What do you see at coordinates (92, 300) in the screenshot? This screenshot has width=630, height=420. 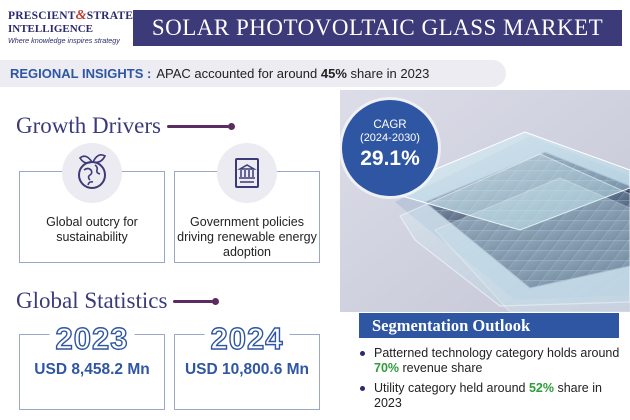 I see `global-statistics-title: Global Statistics` at bounding box center [92, 300].